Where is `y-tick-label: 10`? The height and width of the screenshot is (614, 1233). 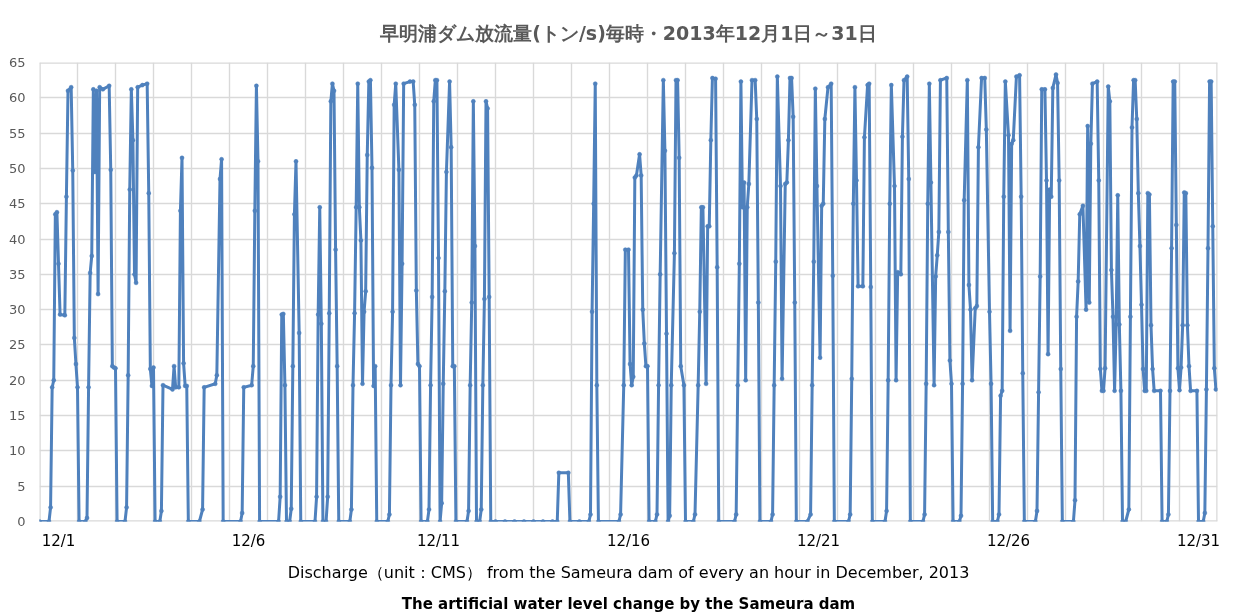
y-tick-label: 10 is located at coordinates (17, 451).